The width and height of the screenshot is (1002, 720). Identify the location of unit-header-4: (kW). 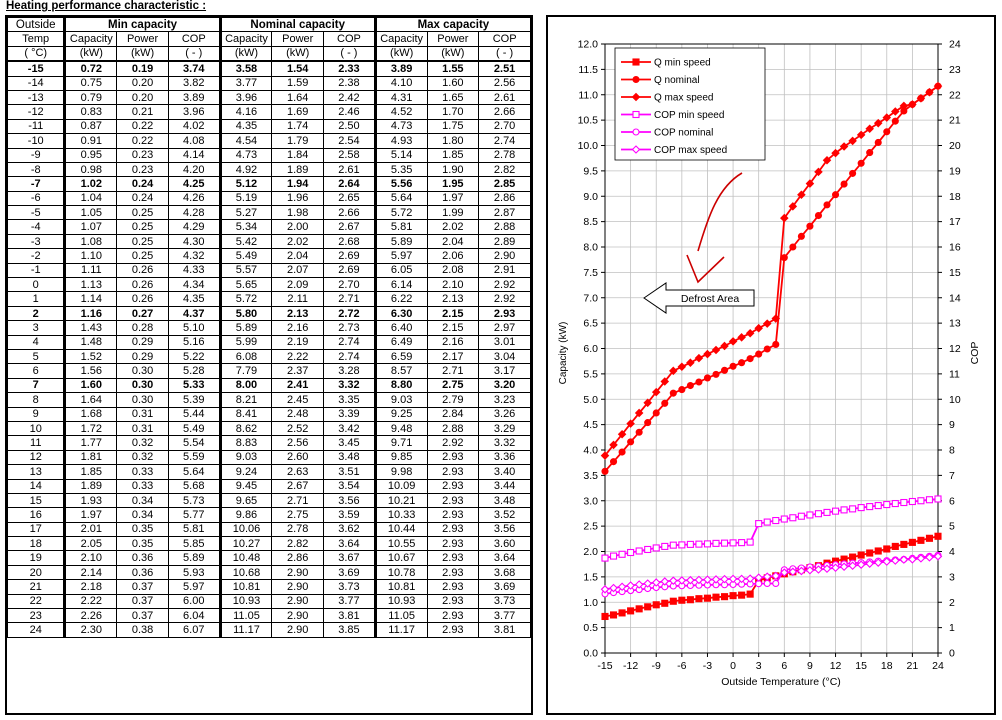
(245, 54).